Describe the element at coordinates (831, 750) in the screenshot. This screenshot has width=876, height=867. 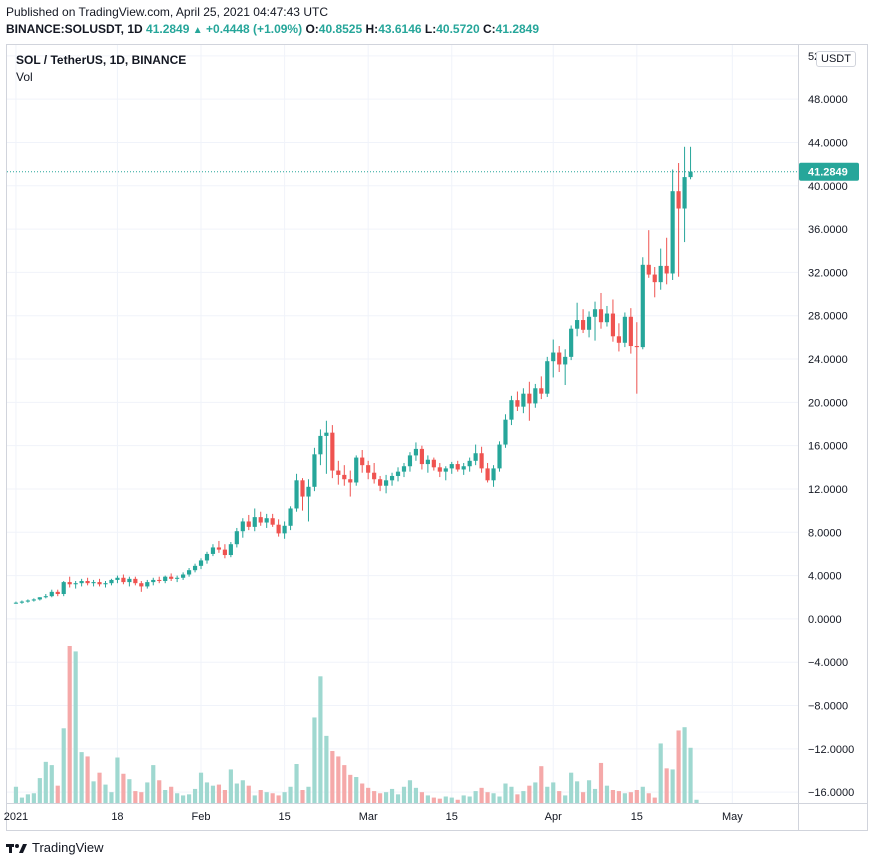
I see `y-tick-label: −12.0000` at that location.